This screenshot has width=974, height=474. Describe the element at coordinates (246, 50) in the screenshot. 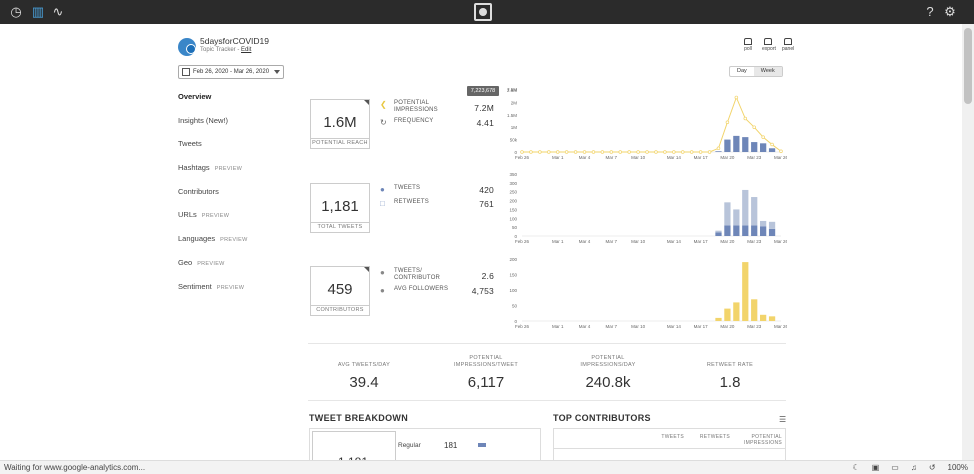

I see `edit-link: Edit` at that location.